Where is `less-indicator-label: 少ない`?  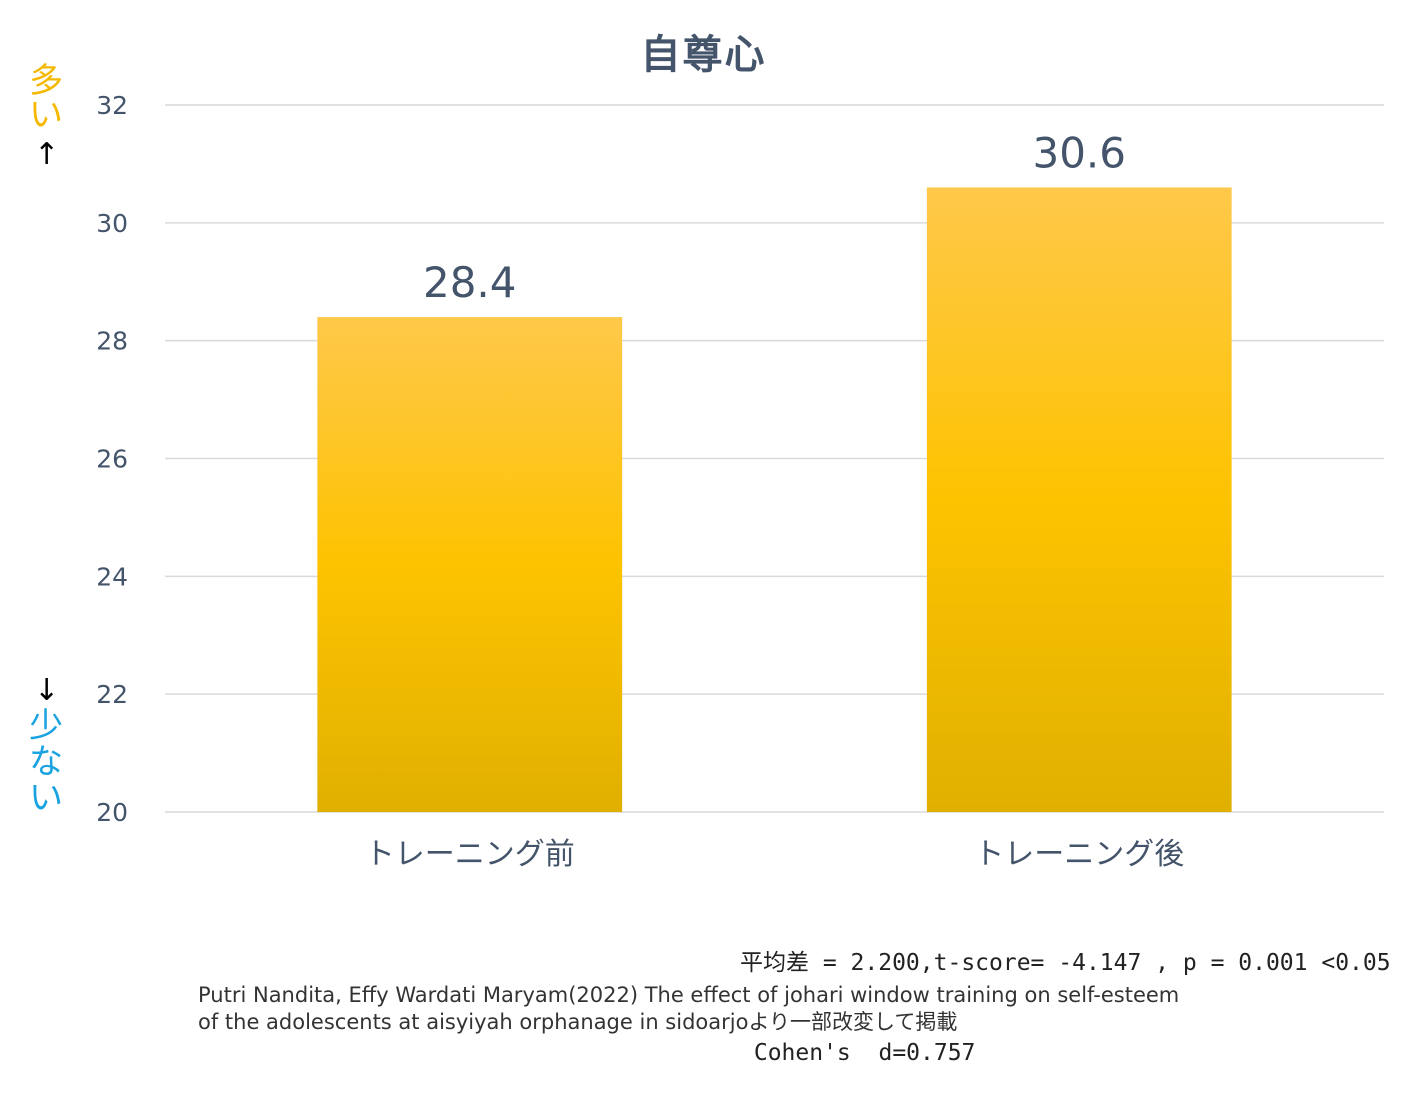 less-indicator-label: 少ない is located at coordinates (46, 762).